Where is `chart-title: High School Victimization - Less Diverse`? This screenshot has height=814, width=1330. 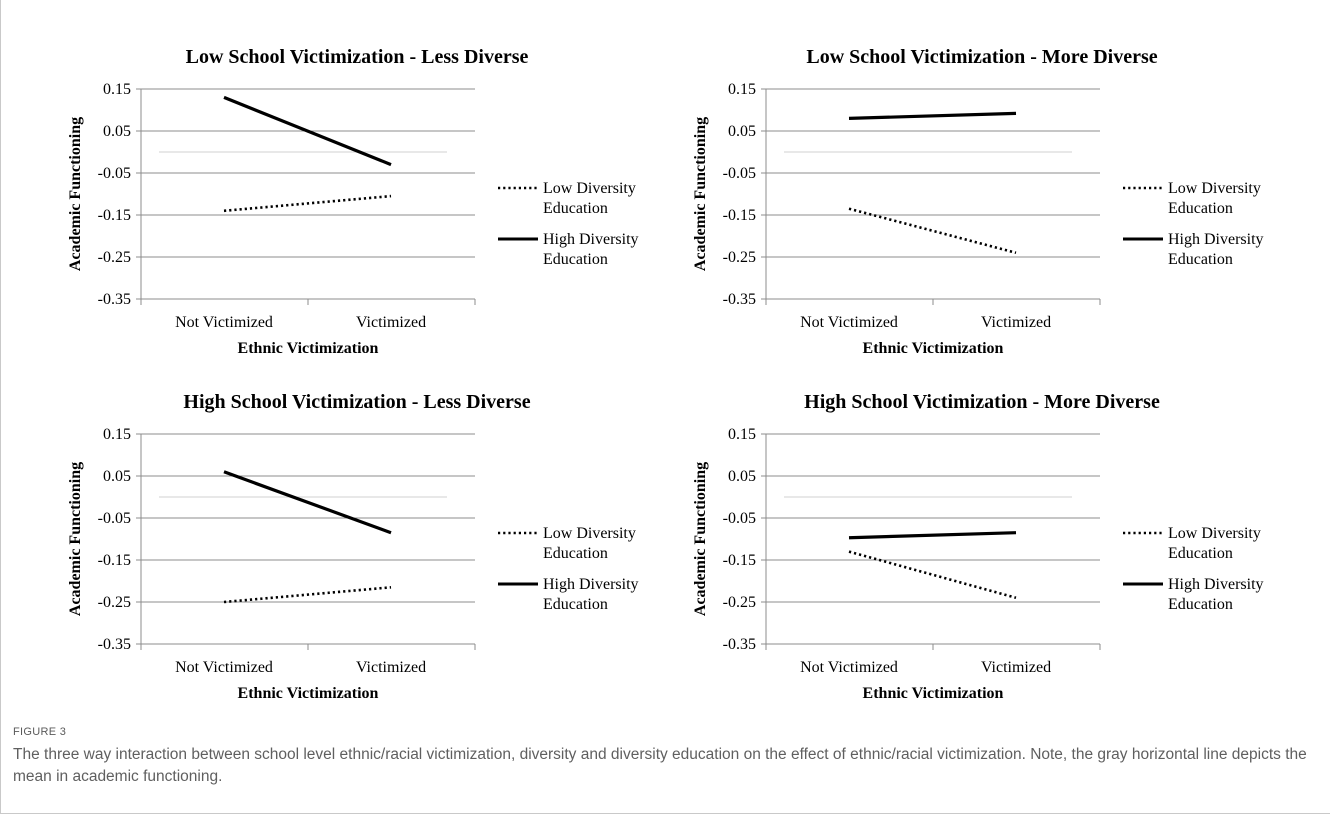 chart-title: High School Victimization - Less Diverse is located at coordinates (356, 402).